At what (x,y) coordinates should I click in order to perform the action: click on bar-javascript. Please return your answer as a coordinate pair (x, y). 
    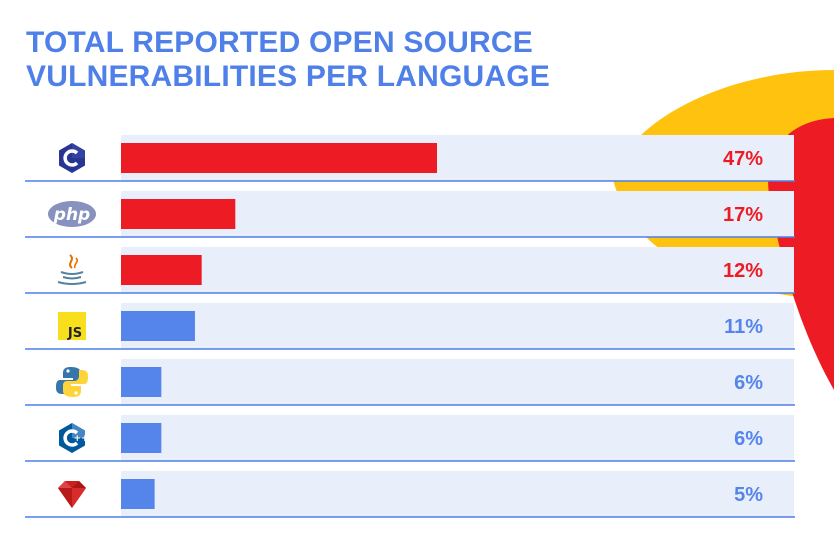
    Looking at the image, I should click on (158, 326).